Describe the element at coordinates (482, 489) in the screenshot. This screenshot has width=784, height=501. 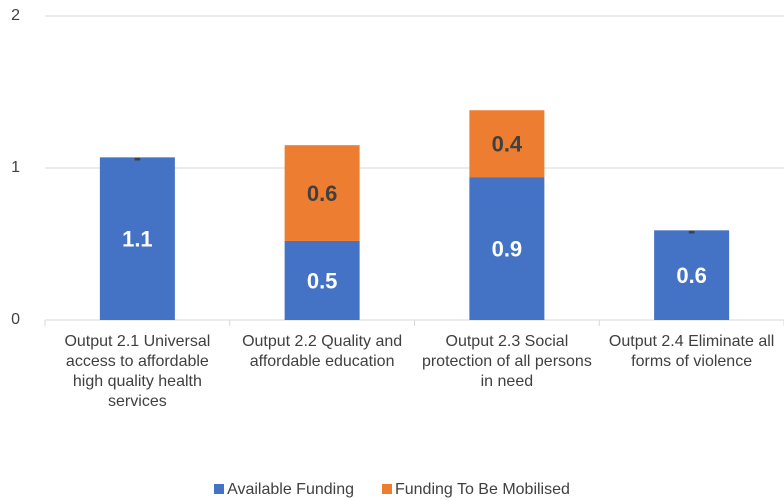
I see `legend-label: Funding To Be Mobilised` at that location.